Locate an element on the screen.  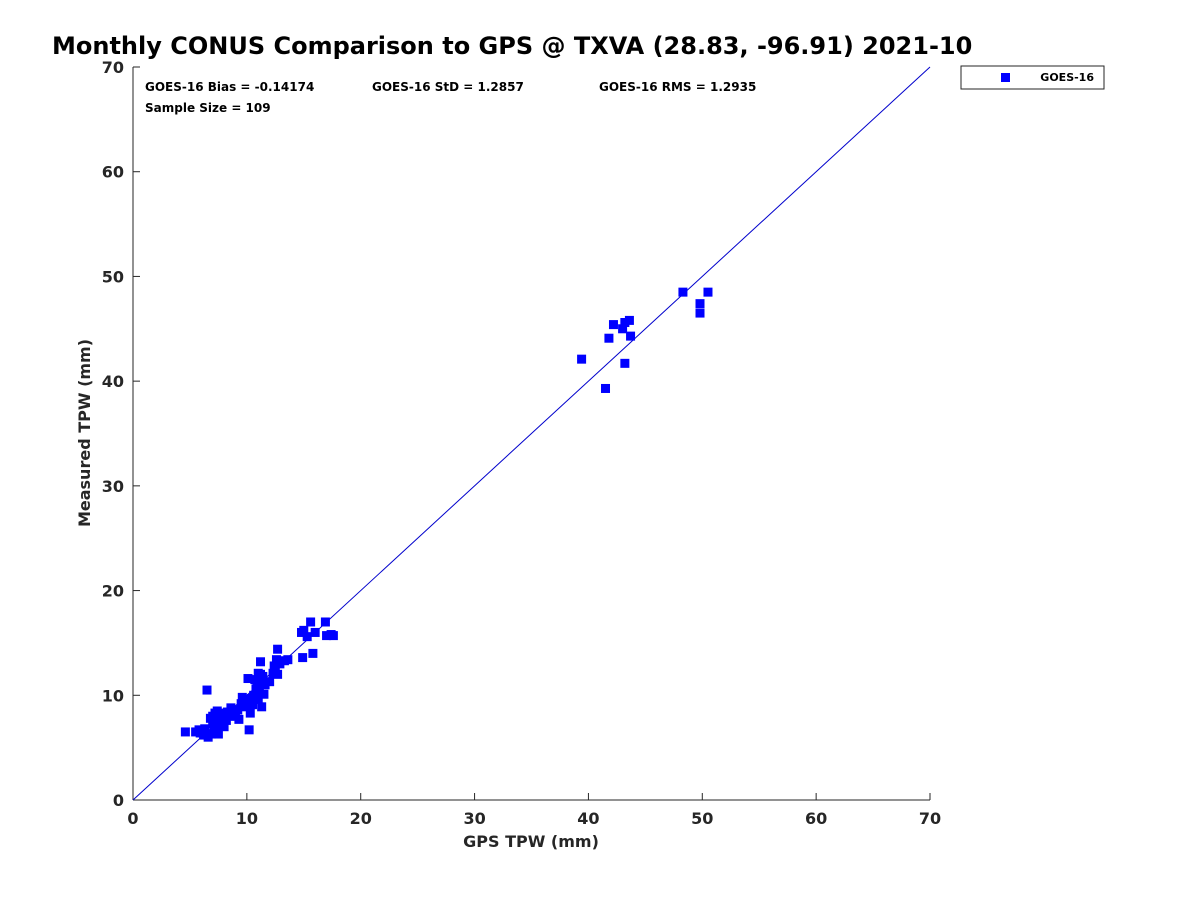
x-tick-label: 0 is located at coordinates (132, 818).